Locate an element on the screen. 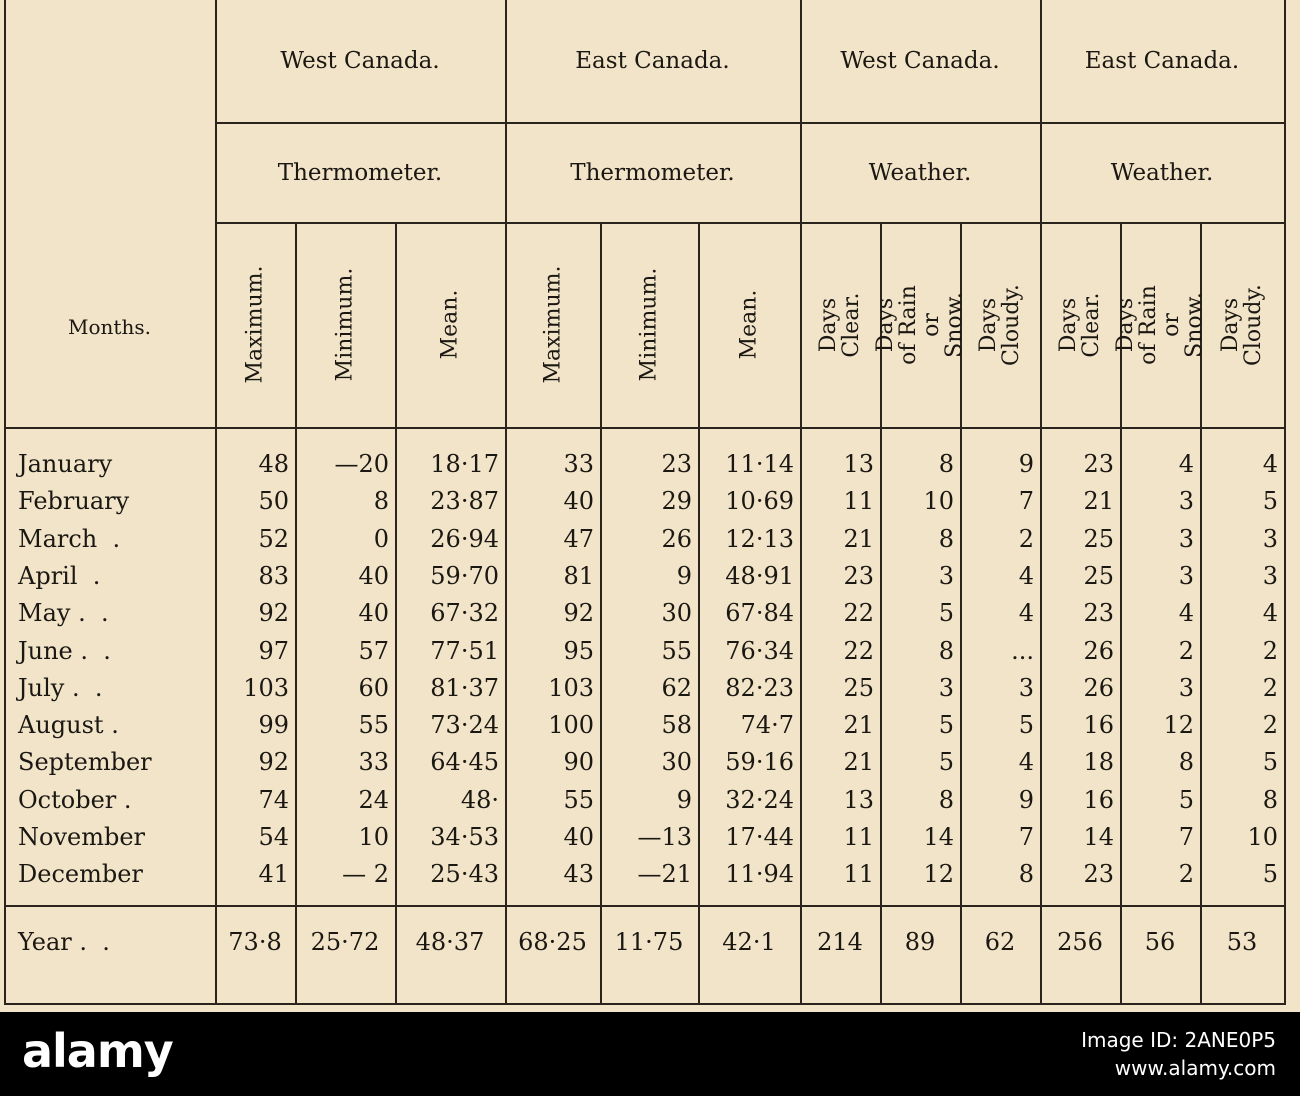 This screenshot has width=1300, height=1096. table-cell: 214 is located at coordinates (840, 942).